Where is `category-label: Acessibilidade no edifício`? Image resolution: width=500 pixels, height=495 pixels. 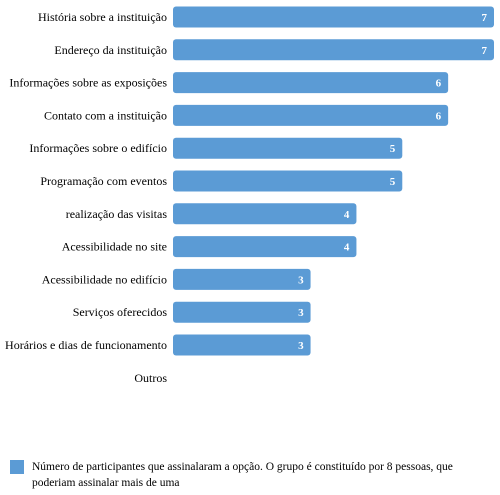
category-label: Acessibilidade no edifício is located at coordinates (104, 279).